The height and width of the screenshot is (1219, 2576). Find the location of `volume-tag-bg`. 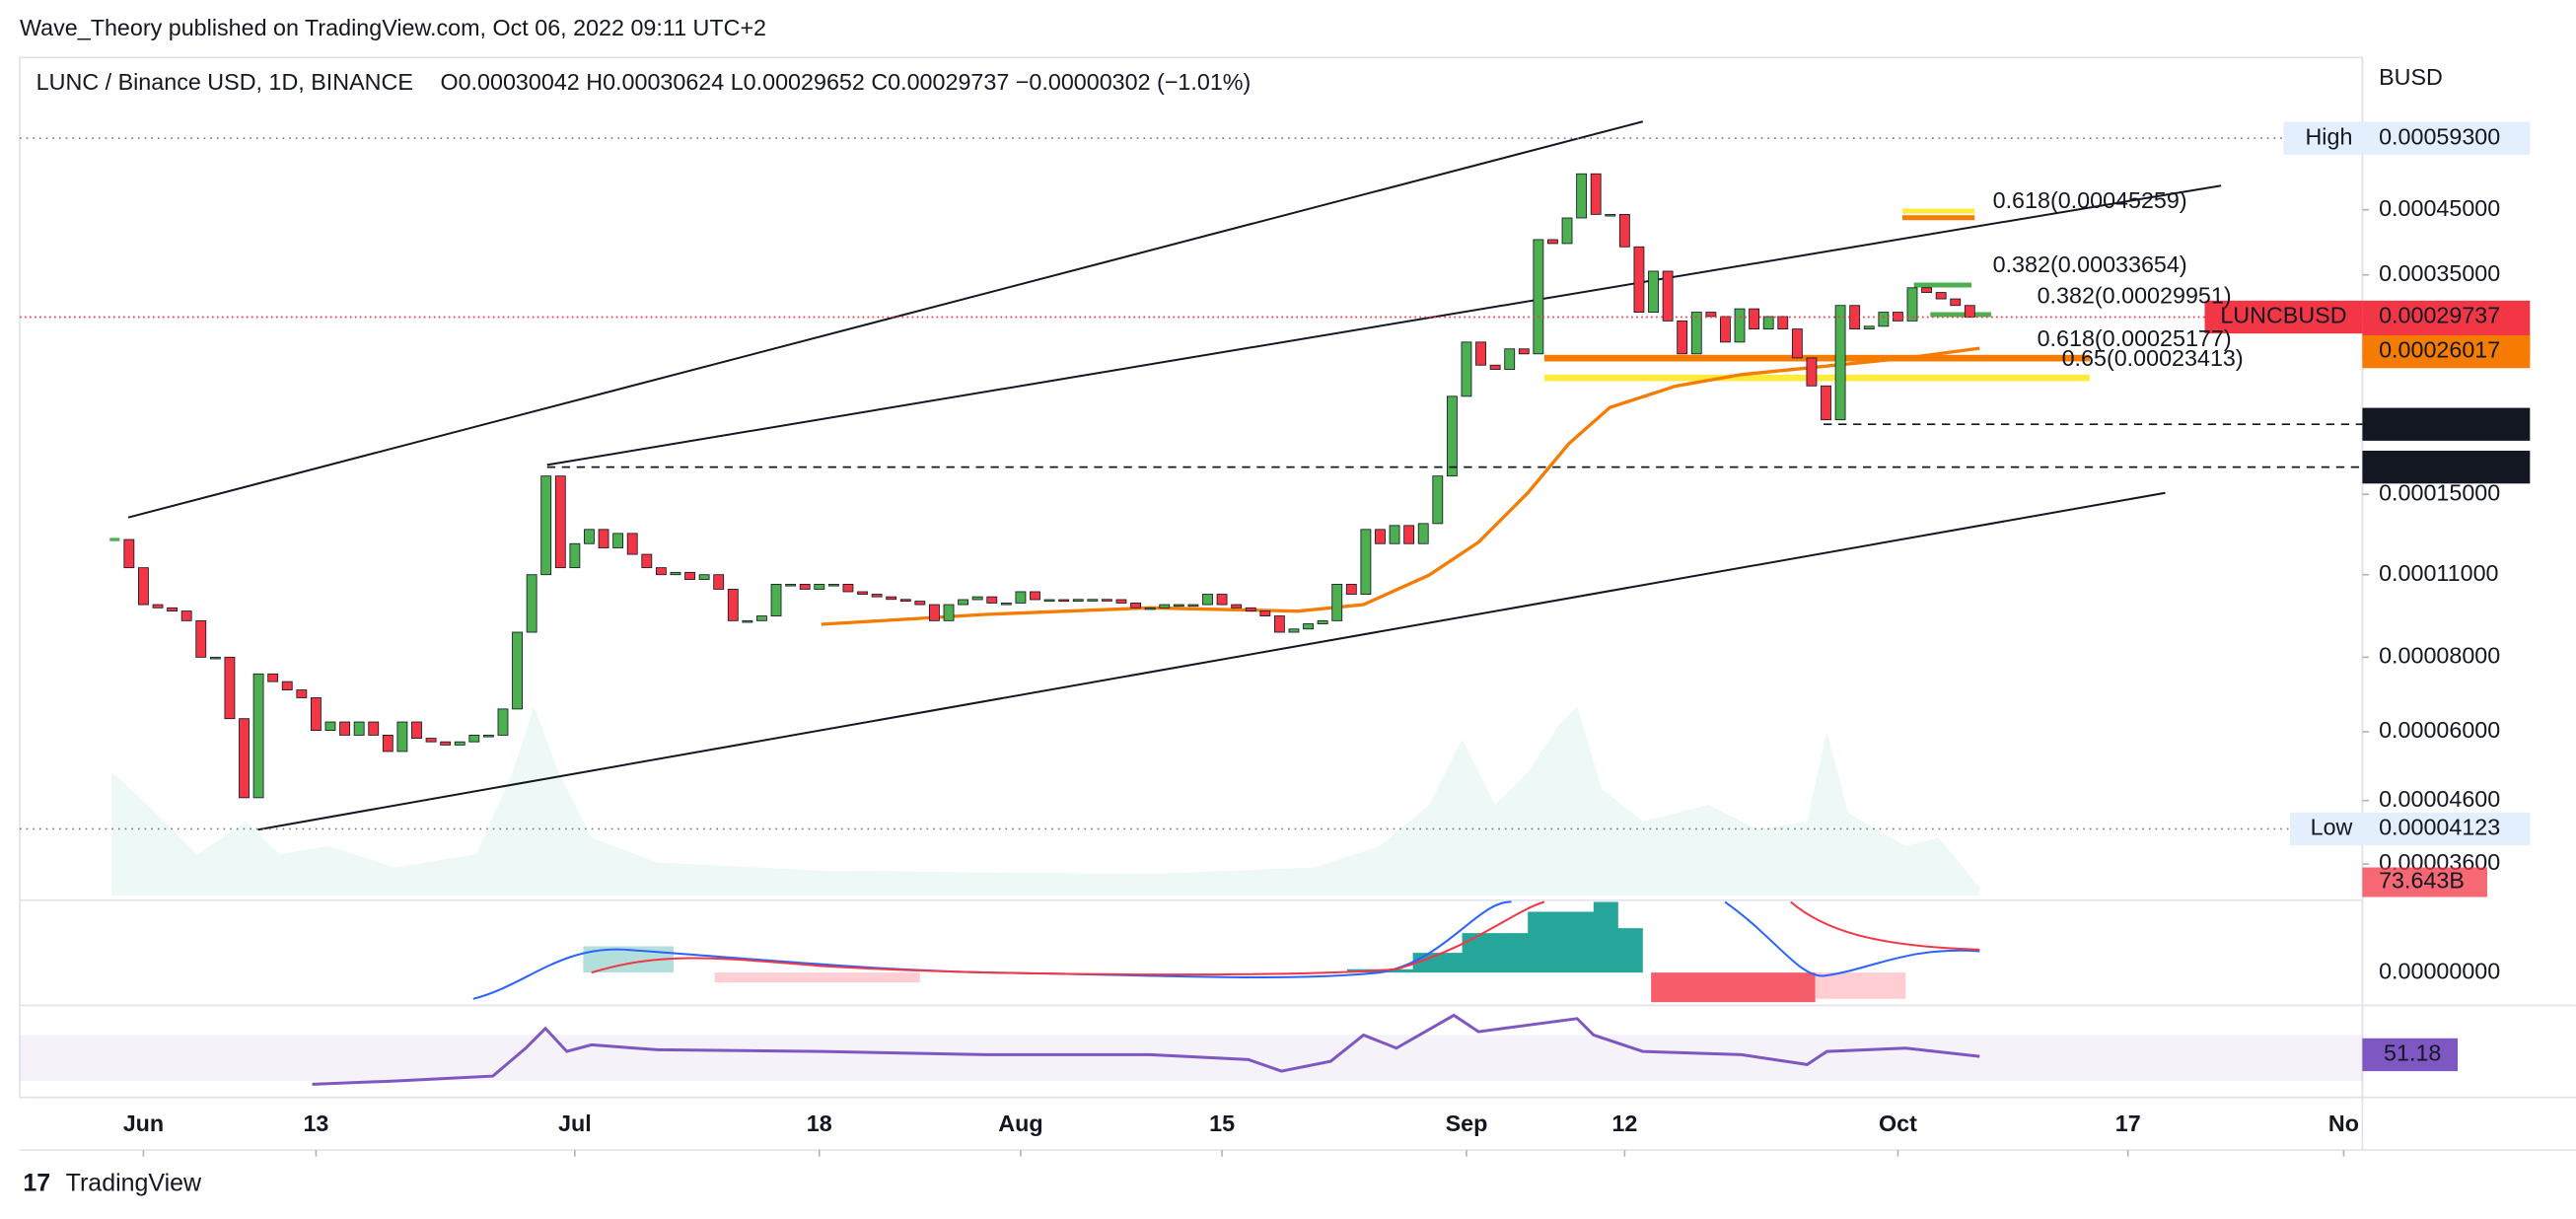

volume-tag-bg is located at coordinates (2425, 882).